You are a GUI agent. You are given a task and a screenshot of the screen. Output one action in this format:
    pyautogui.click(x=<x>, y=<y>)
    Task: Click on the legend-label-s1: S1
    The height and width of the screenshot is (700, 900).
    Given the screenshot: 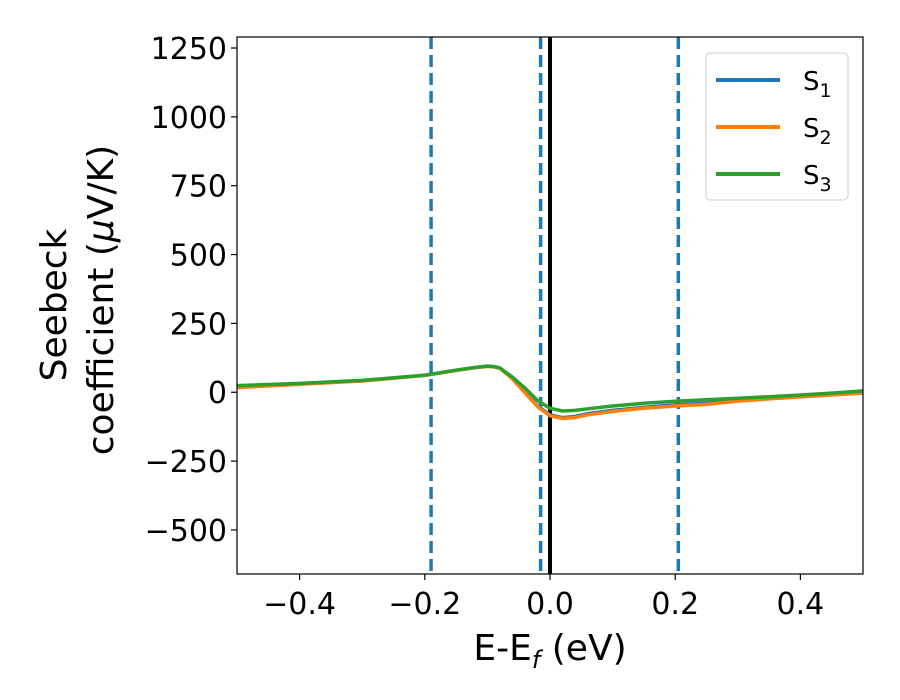 What is the action you would take?
    pyautogui.click(x=817, y=84)
    